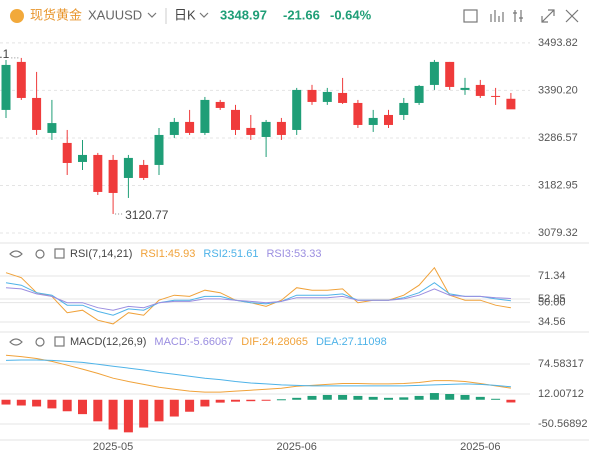 The image size is (589, 455). I want to click on chart-type-button, so click(497, 16).